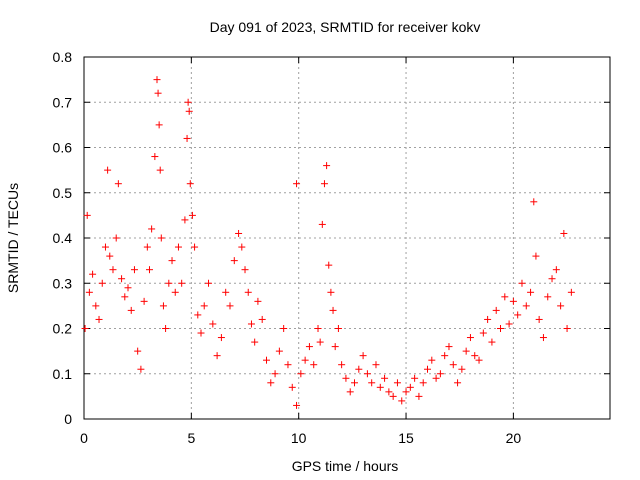 This screenshot has width=640, height=480. I want to click on x-tick-label: 20, so click(514, 438).